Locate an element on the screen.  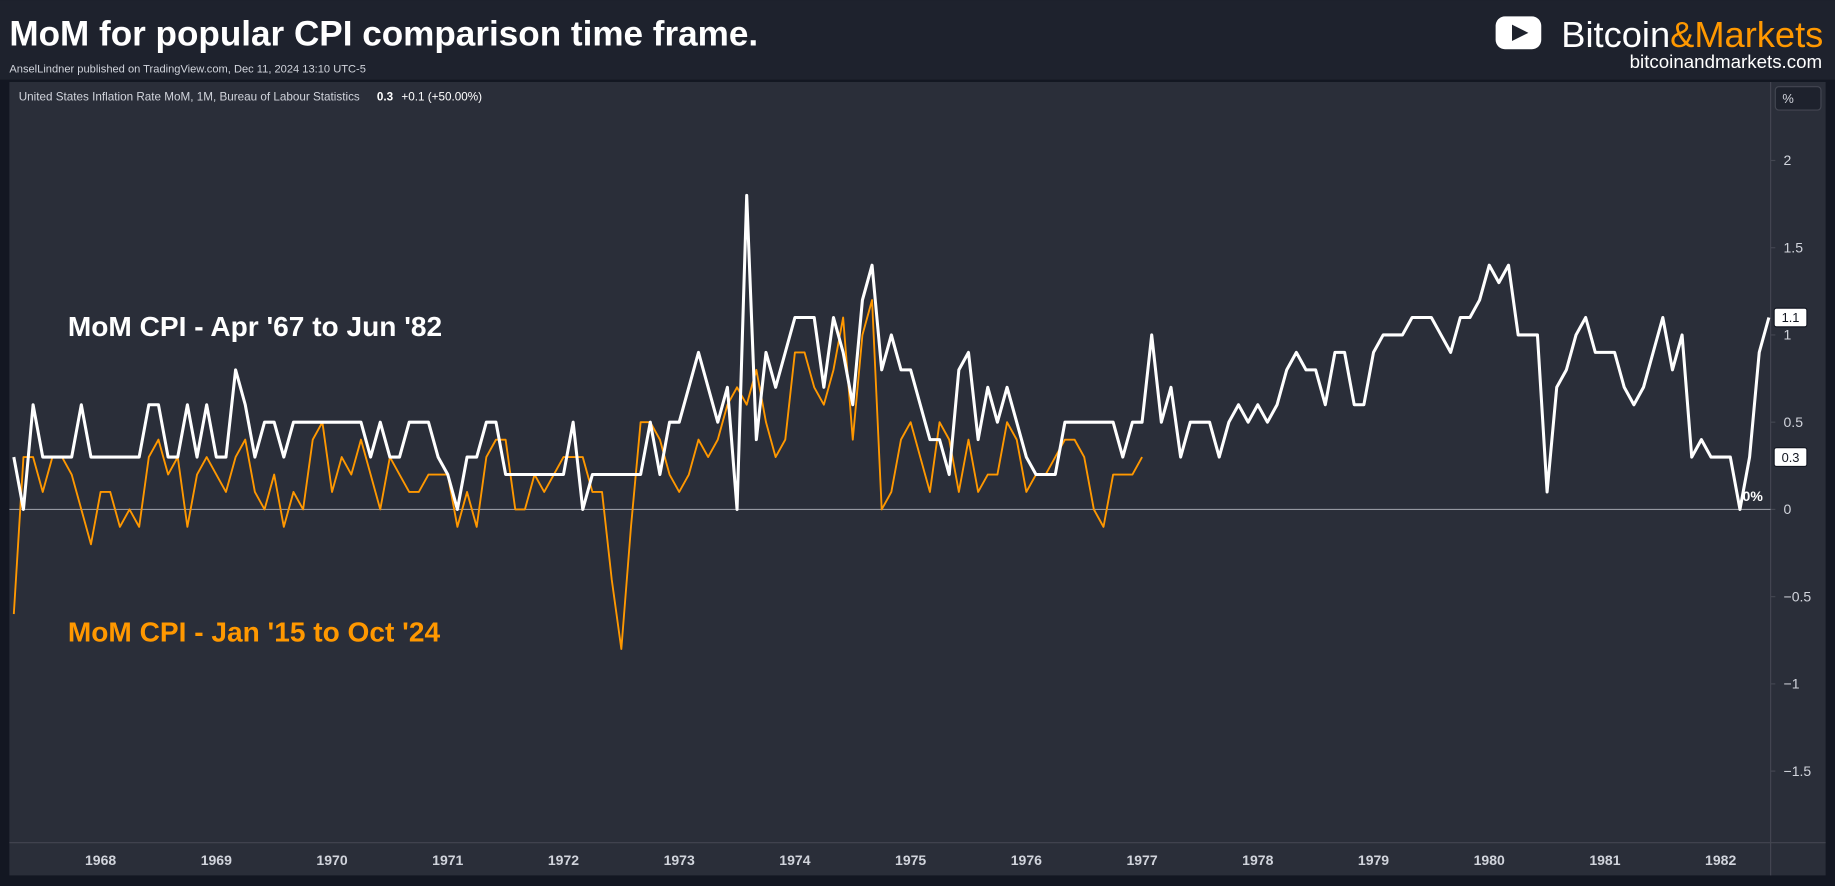
x-tick-label: 1970 is located at coordinates (331, 860).